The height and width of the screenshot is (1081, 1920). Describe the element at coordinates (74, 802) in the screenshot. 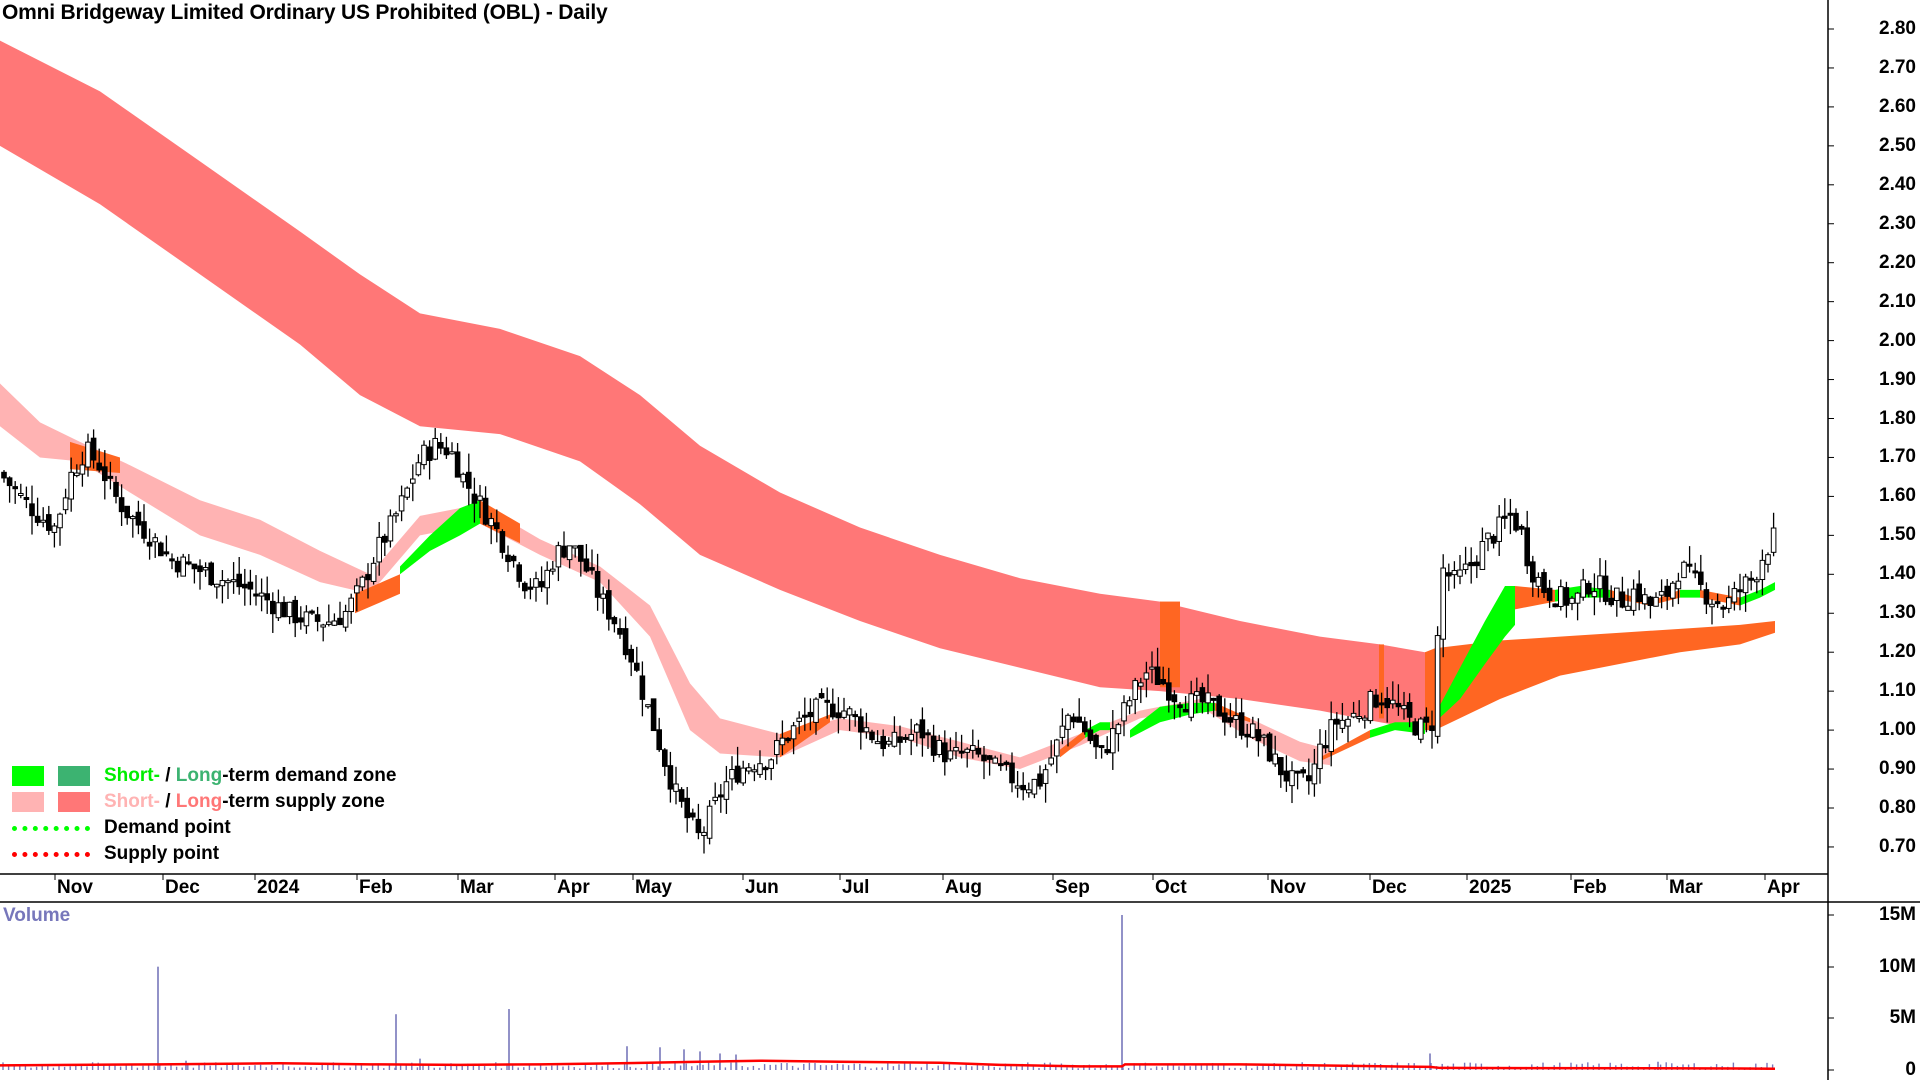

I see `long-supply-swatch` at that location.